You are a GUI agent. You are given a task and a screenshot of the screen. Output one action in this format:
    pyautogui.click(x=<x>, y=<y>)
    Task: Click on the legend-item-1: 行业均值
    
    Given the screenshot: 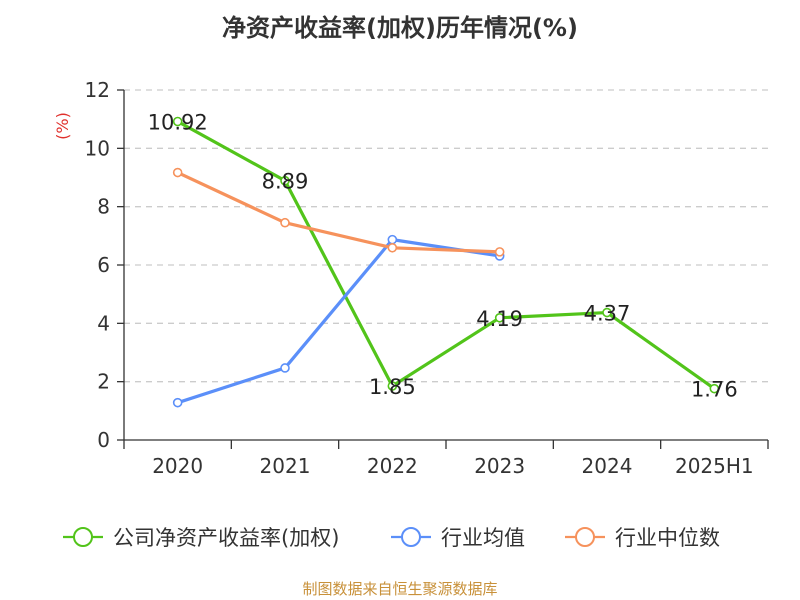 What is the action you would take?
    pyautogui.click(x=458, y=538)
    